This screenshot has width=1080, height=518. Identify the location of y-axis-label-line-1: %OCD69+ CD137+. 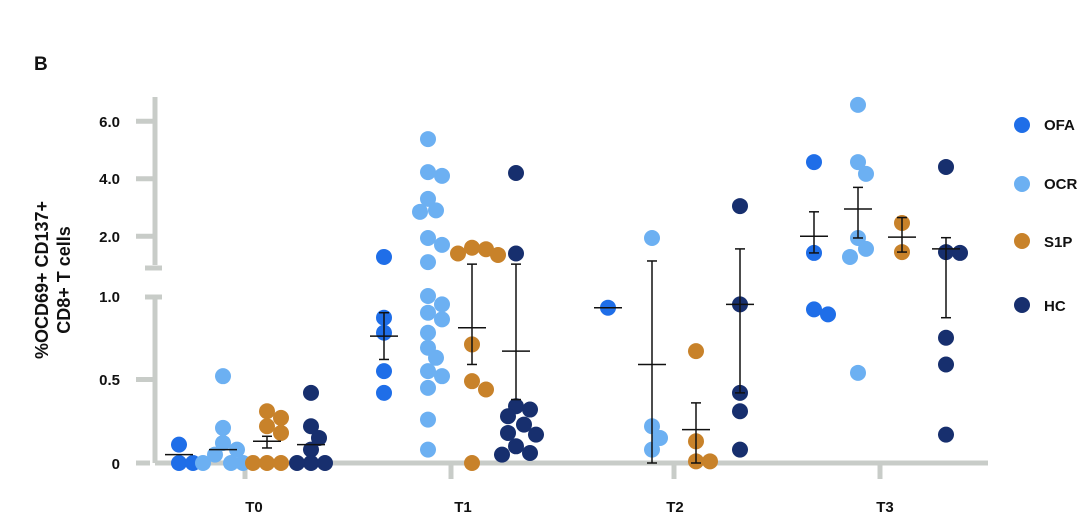
(42, 280).